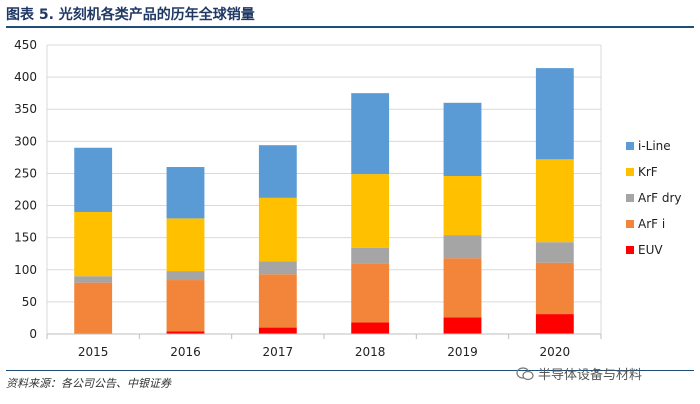 The width and height of the screenshot is (700, 404). Describe the element at coordinates (278, 352) in the screenshot. I see `x-tick-label: 2017` at that location.